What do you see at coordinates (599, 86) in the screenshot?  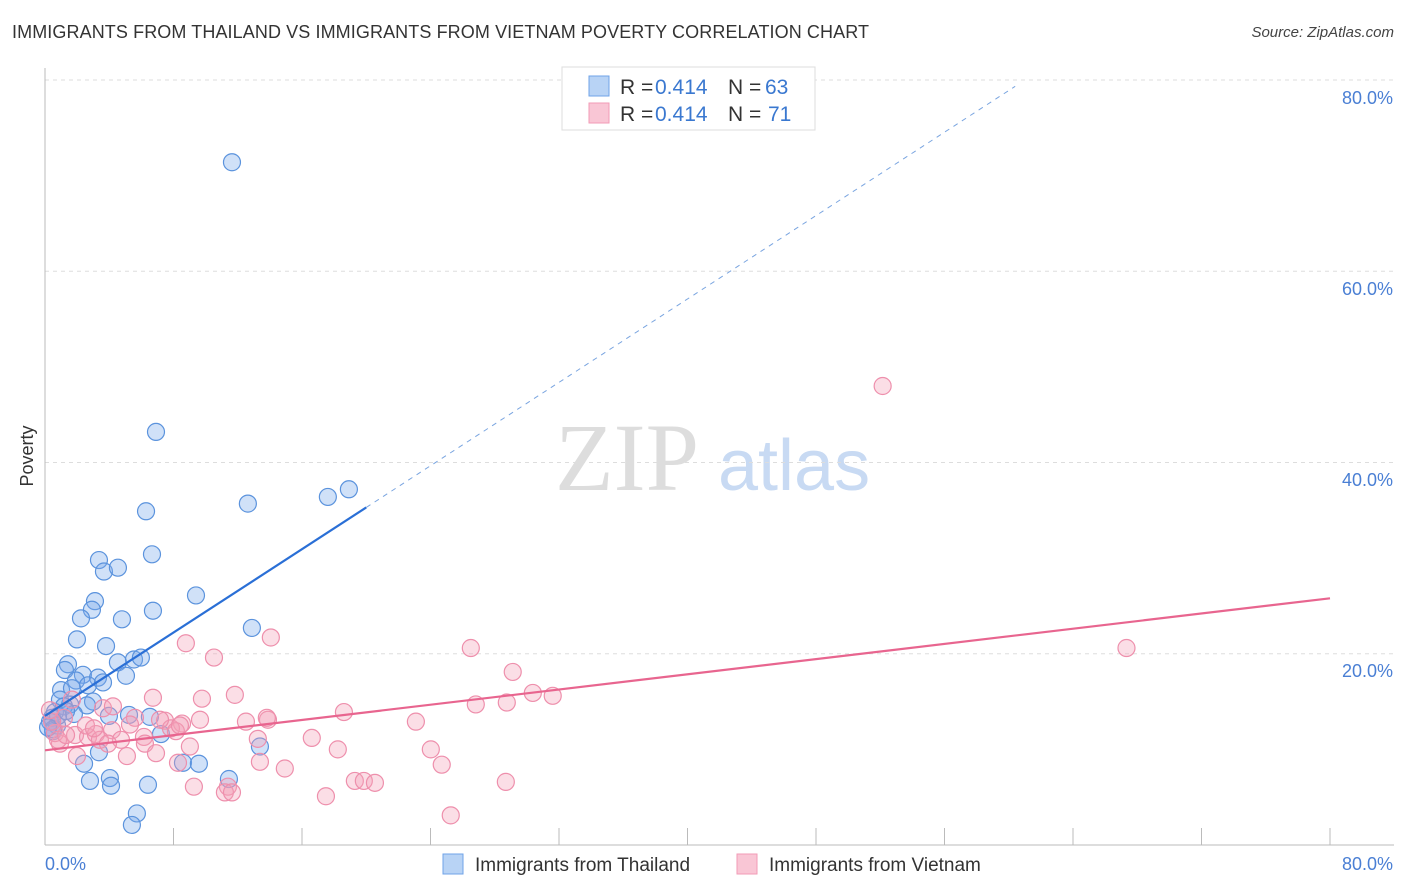 I see `legend-swatch-thailand` at bounding box center [599, 86].